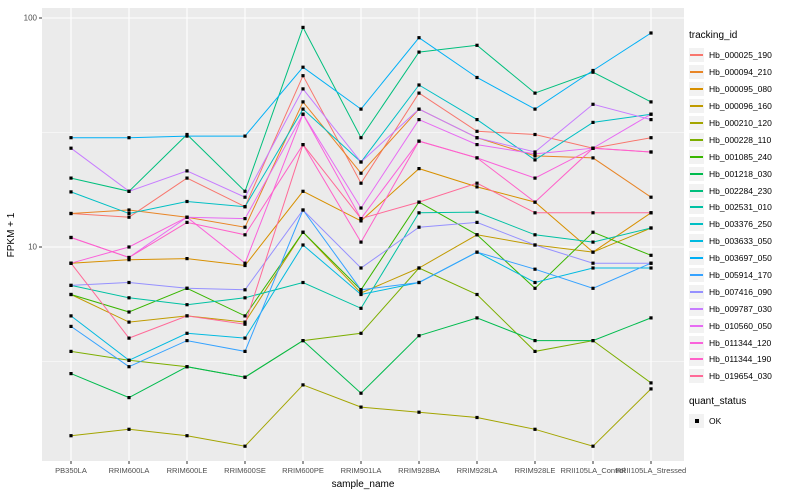 This screenshot has height=500, width=800. What do you see at coordinates (744, 190) in the screenshot?
I see `legend-entry-Hb_002284_230: Hb_002284_230` at bounding box center [744, 190].